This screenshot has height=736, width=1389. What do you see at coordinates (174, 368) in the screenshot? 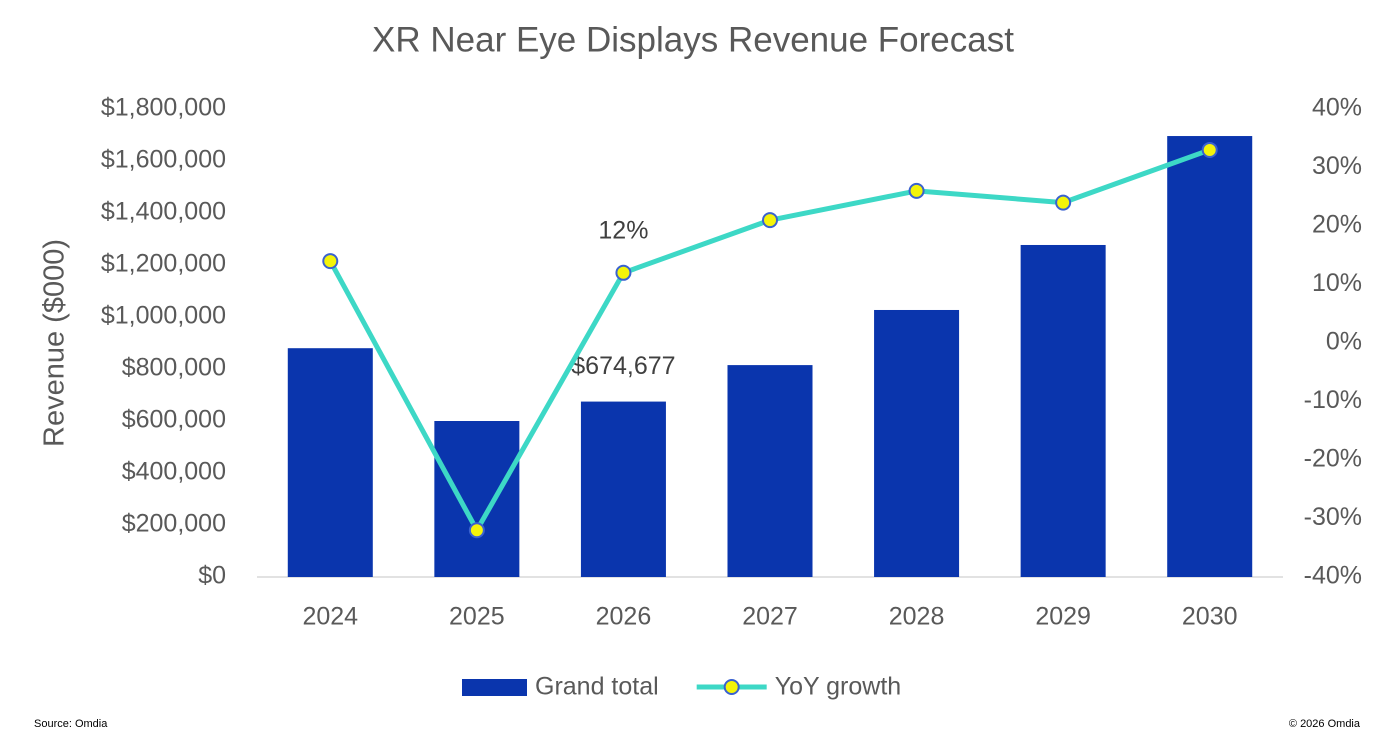
I see `y-tick-label: $800,000` at bounding box center [174, 368].